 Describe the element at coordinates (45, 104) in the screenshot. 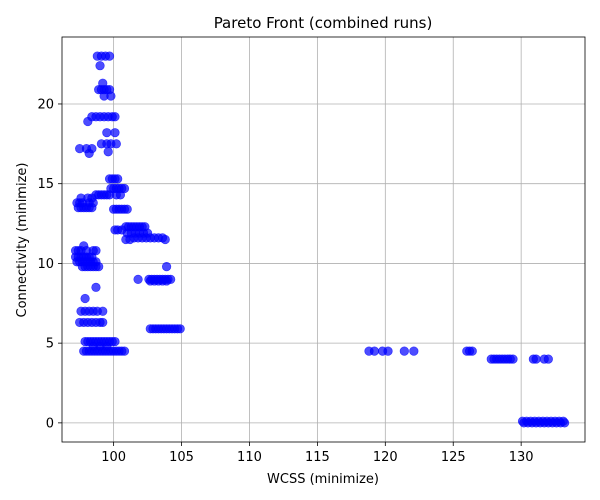

I see `y-tick-label: 20` at that location.